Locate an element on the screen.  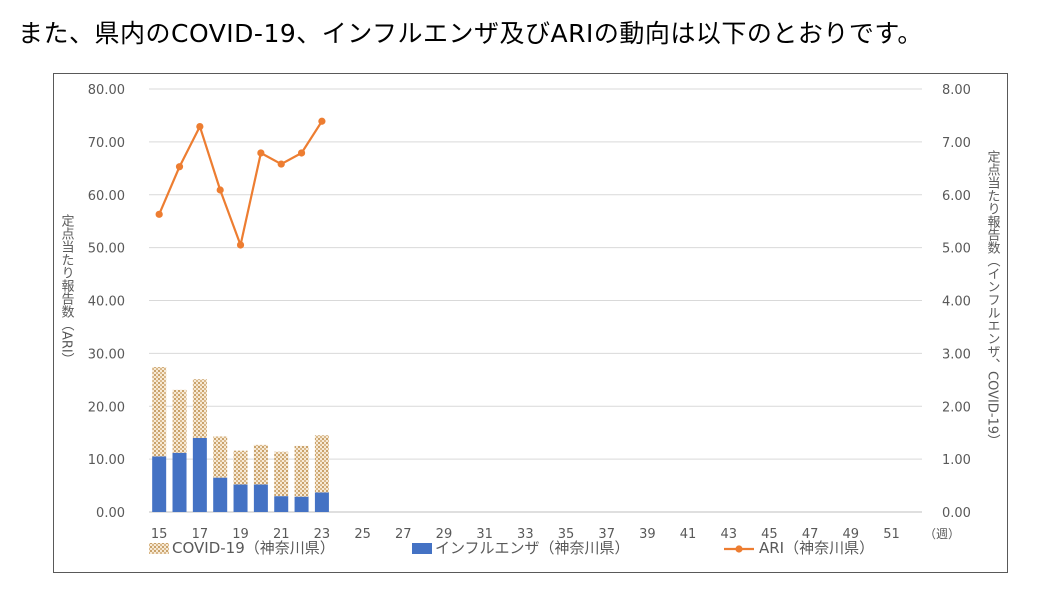
legend-ari-marker is located at coordinates (739, 549).